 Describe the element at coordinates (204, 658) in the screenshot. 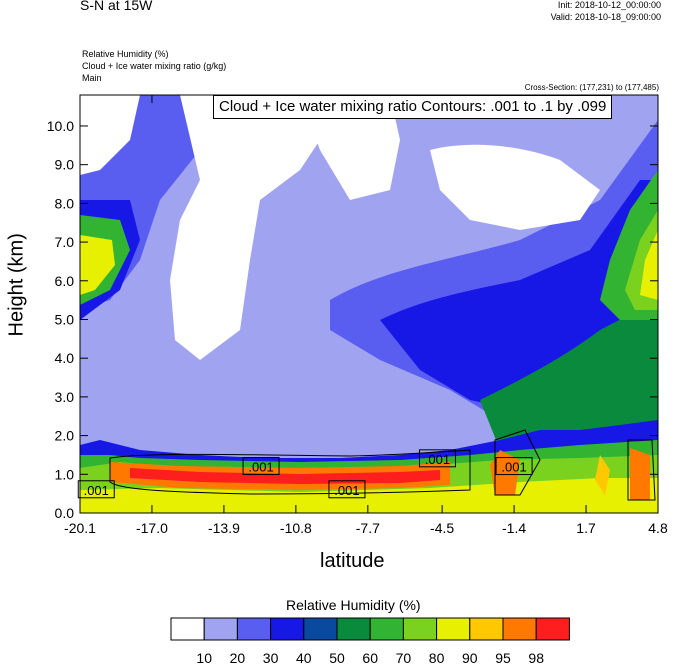

I see `colorbar-level-label: 10` at that location.